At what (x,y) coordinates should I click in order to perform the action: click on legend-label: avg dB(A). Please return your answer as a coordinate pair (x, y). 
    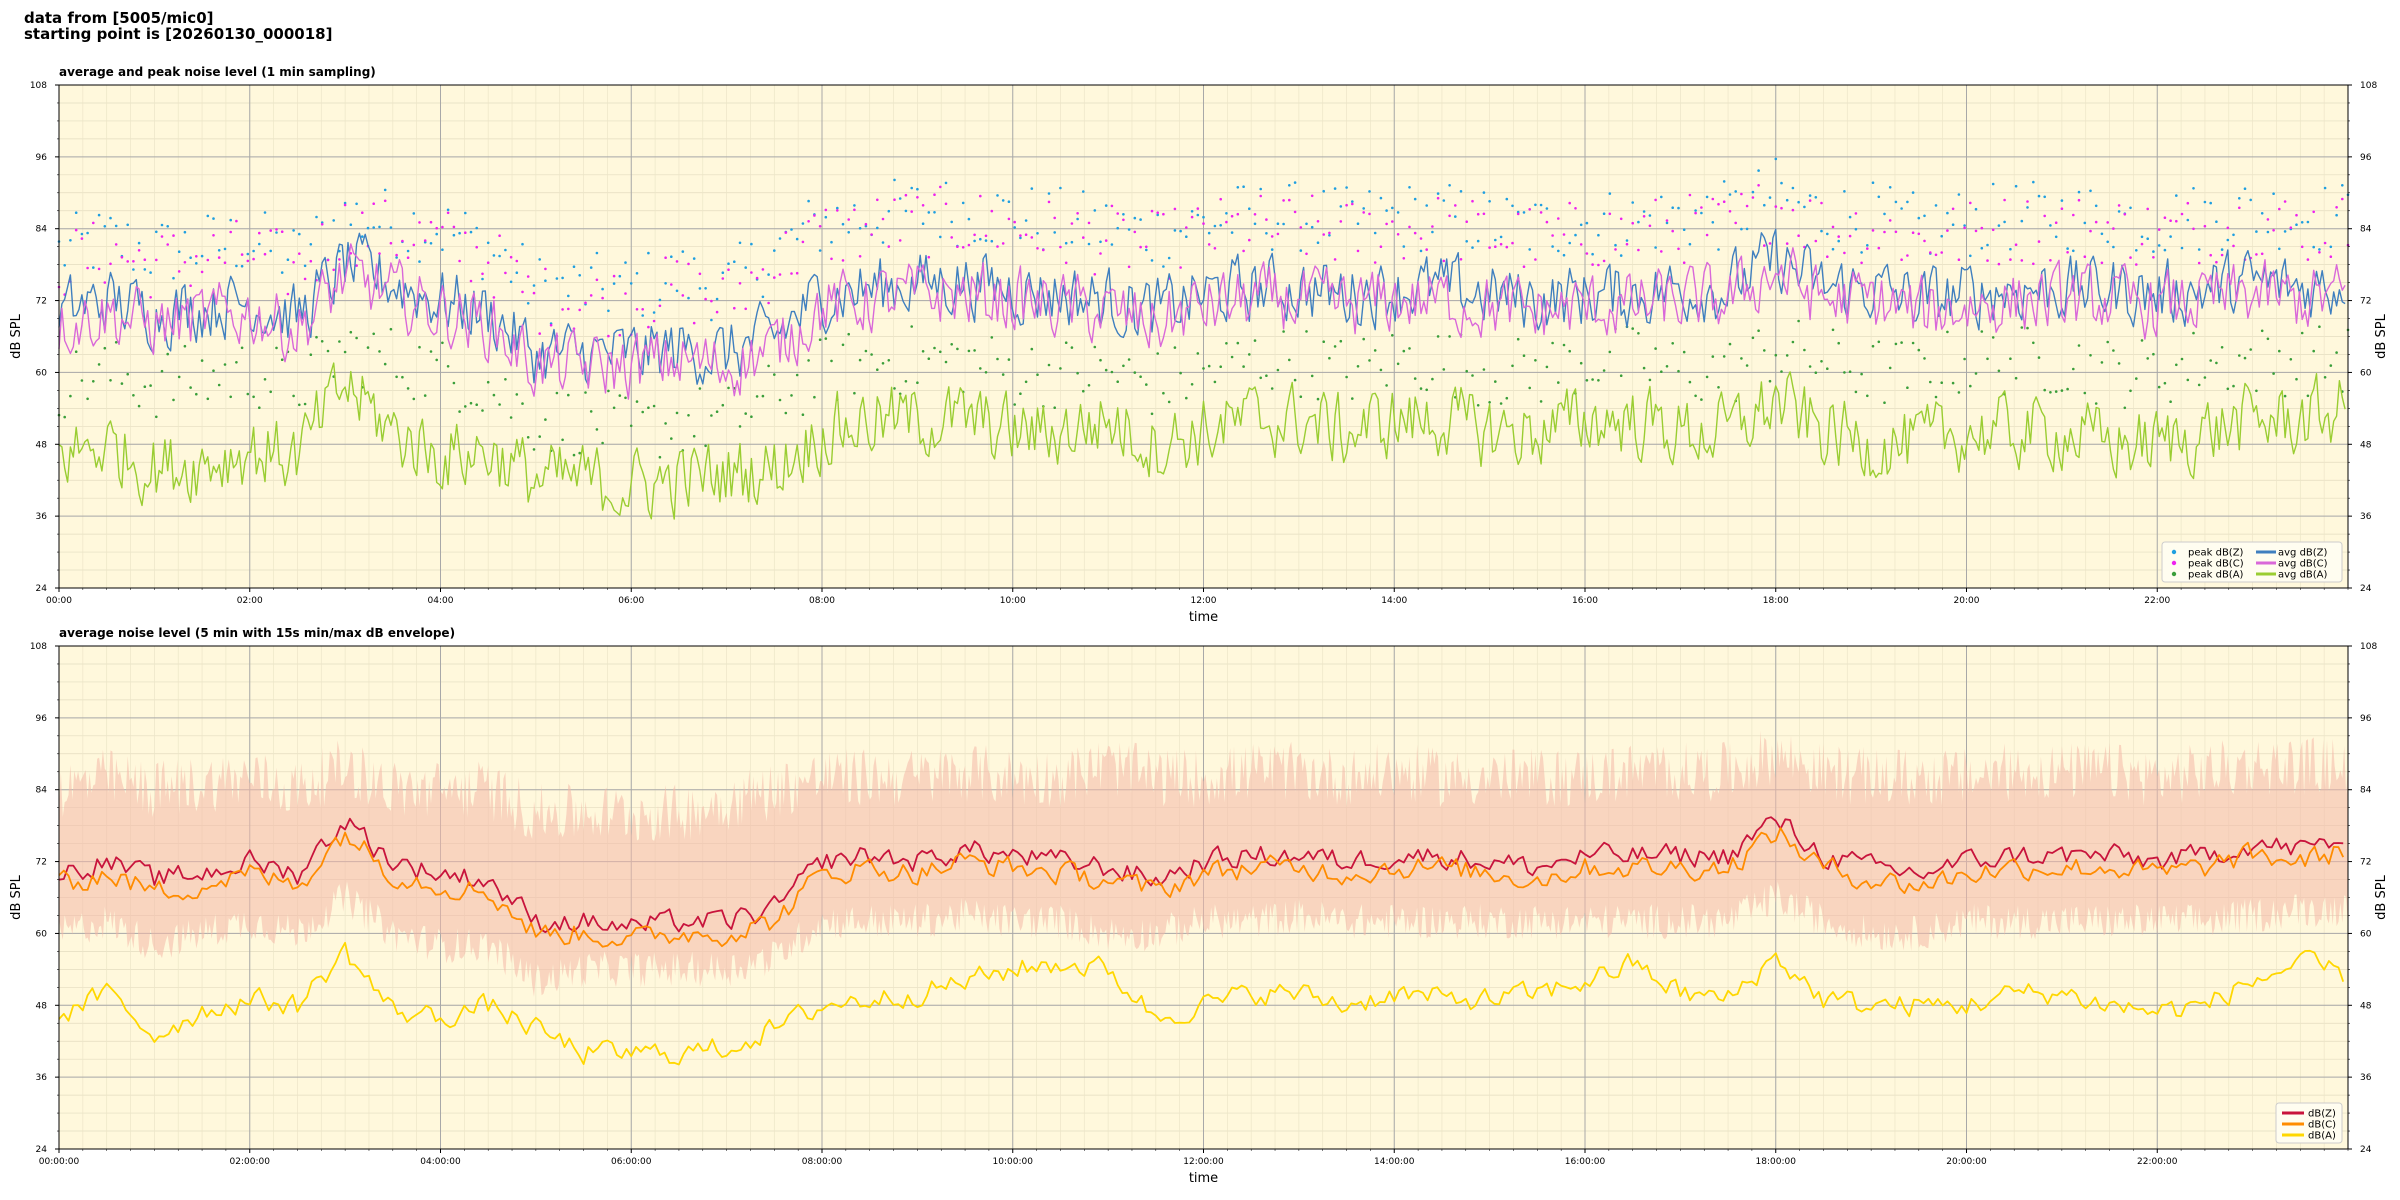
    Looking at the image, I should click on (2303, 575).